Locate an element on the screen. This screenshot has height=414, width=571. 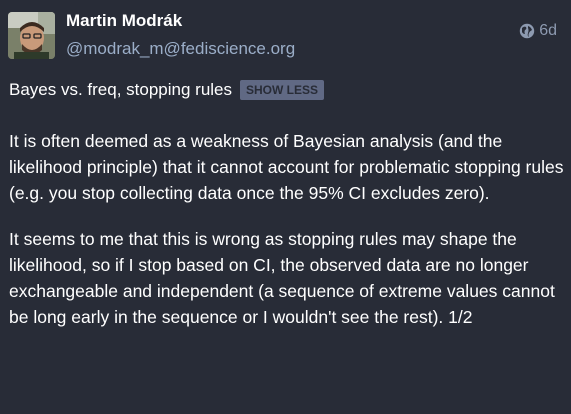
author-name: Martin Modrák is located at coordinates (124, 20).